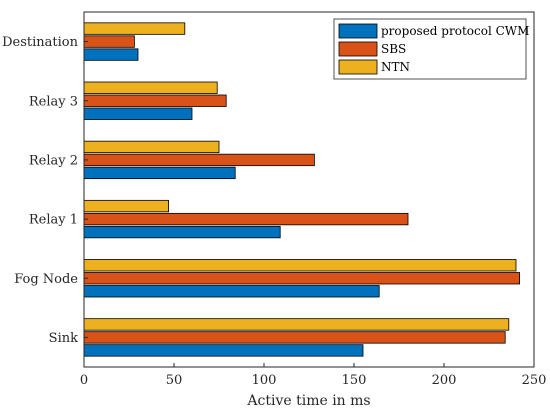 Image resolution: width=550 pixels, height=415 pixels. Describe the element at coordinates (358, 49) in the screenshot. I see `legend-swatch-sbs` at that location.